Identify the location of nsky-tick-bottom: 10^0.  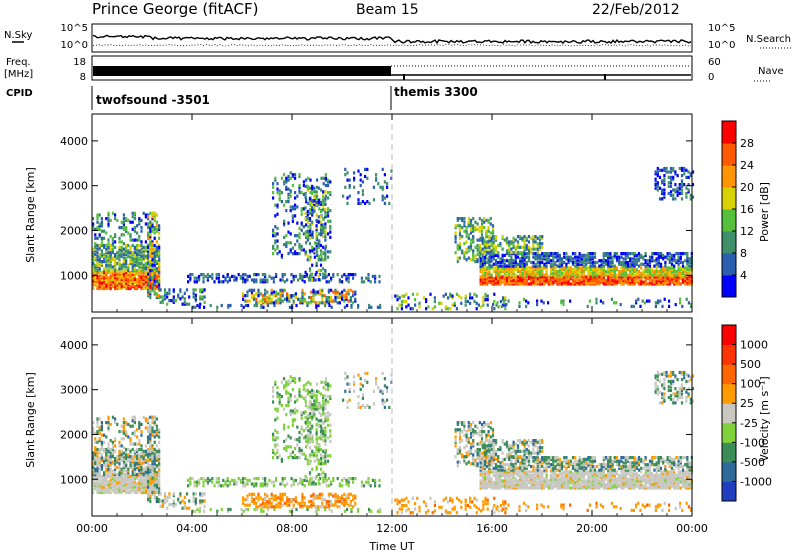
(74, 45).